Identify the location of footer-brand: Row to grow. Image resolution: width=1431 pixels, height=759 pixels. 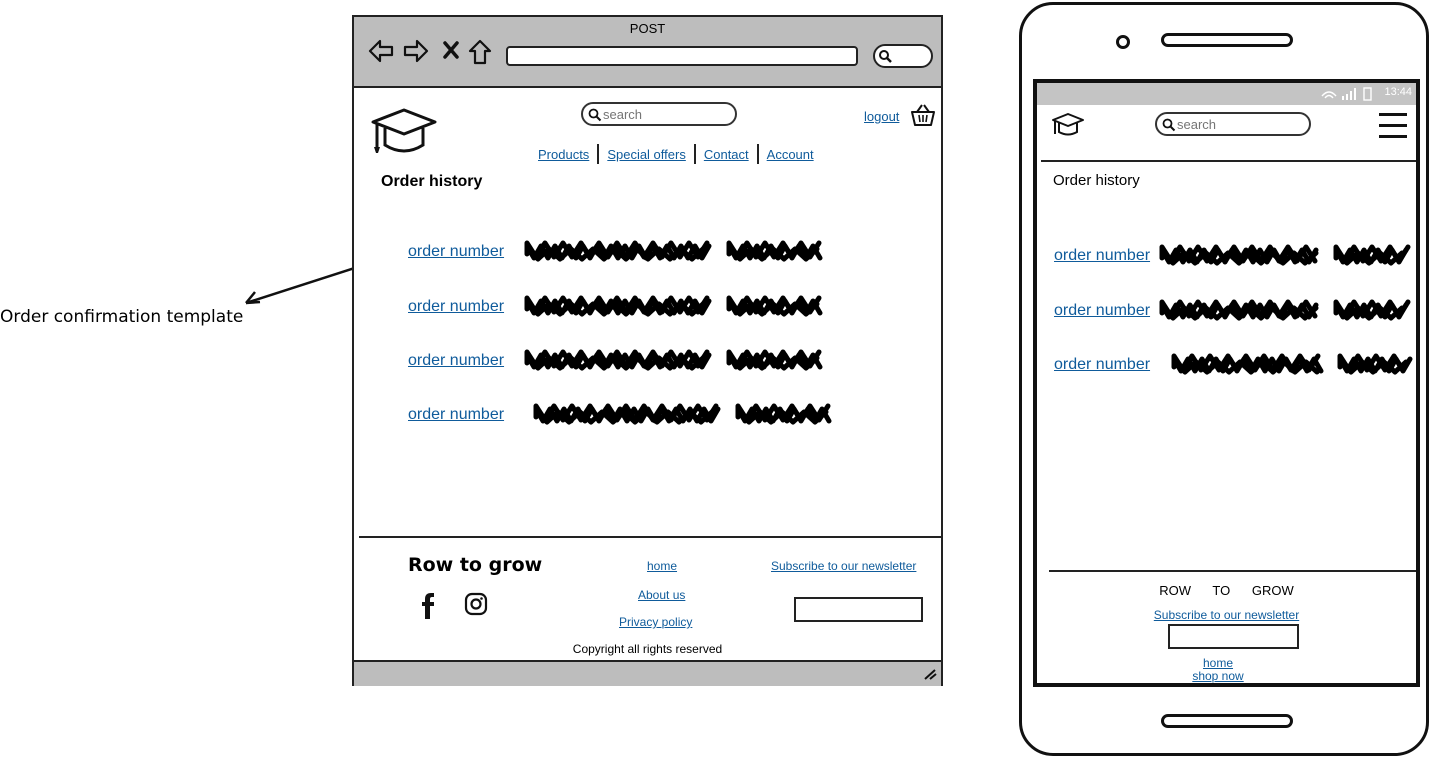
(475, 565).